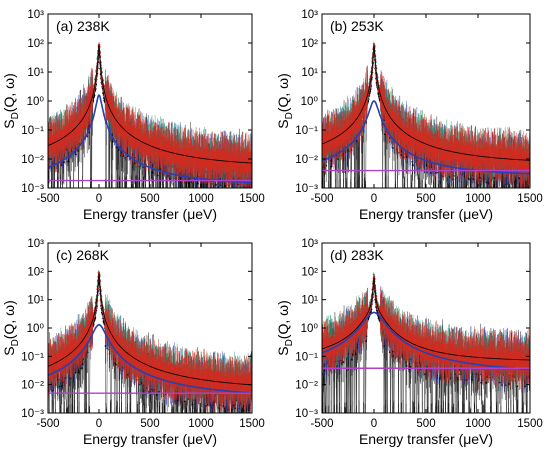 This screenshot has height=463, width=550. Describe the element at coordinates (11, 101) in the screenshot. I see `y-axis-label: SD(Q, ω)` at that location.